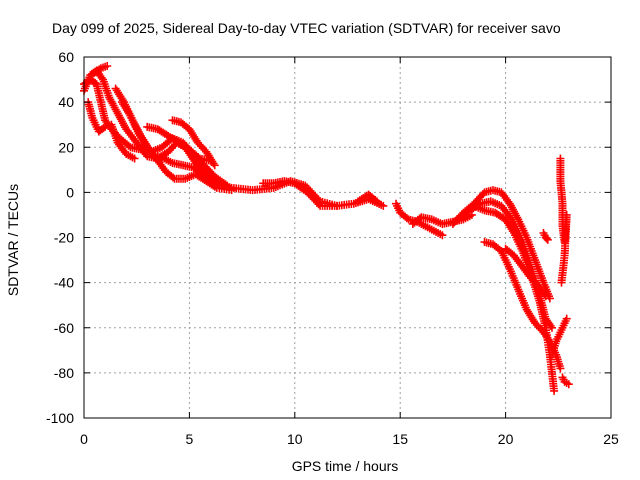 The image size is (640, 480). I want to click on y-tick-label: 0, so click(70, 192).